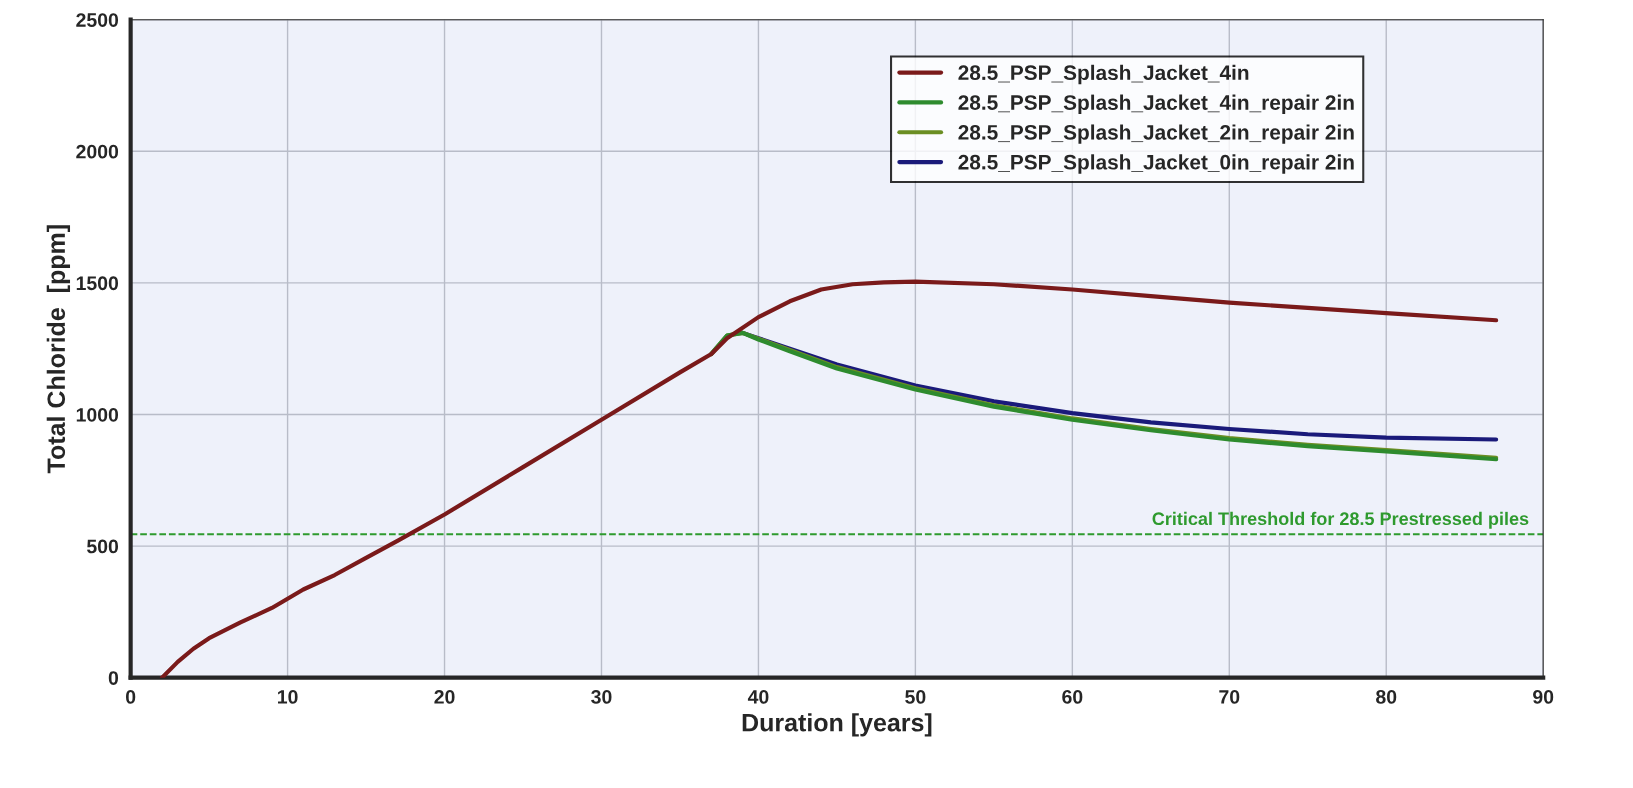  What do you see at coordinates (1229, 697) in the screenshot?
I see `x-tick-label: 70` at bounding box center [1229, 697].